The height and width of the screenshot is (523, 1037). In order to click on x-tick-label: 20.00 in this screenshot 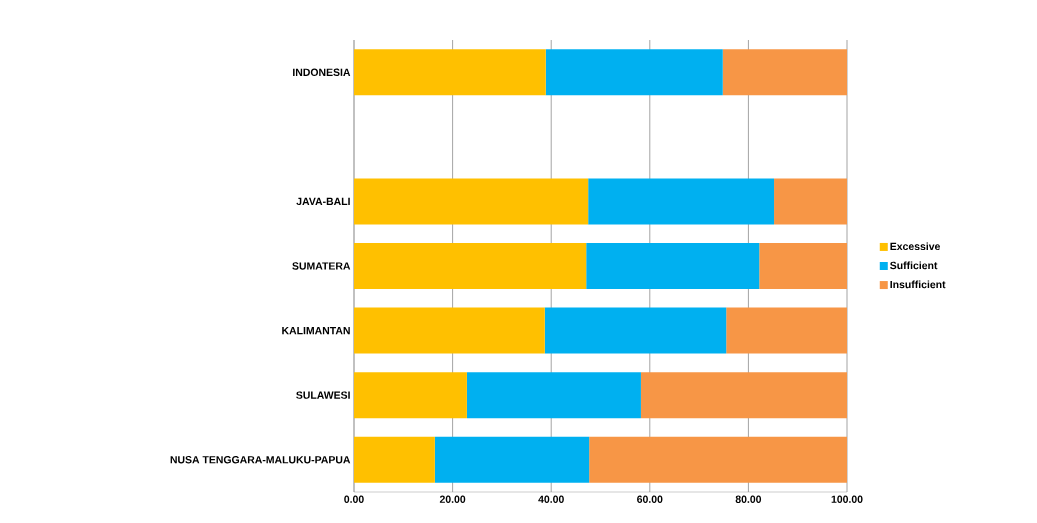, I will do `click(452, 499)`.